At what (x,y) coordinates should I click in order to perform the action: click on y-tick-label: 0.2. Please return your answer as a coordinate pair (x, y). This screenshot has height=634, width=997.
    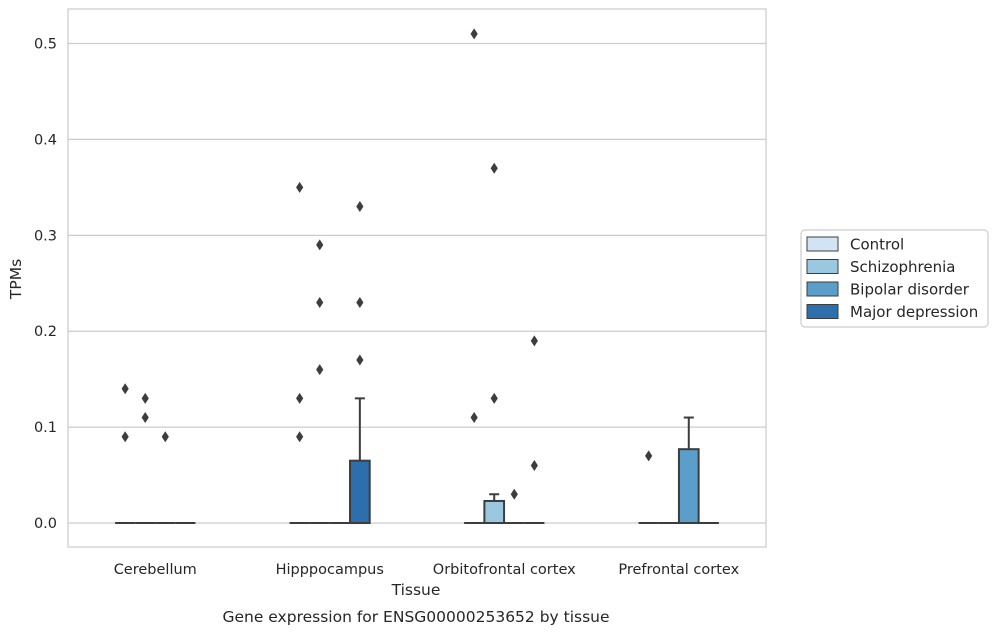
    Looking at the image, I should click on (45, 332).